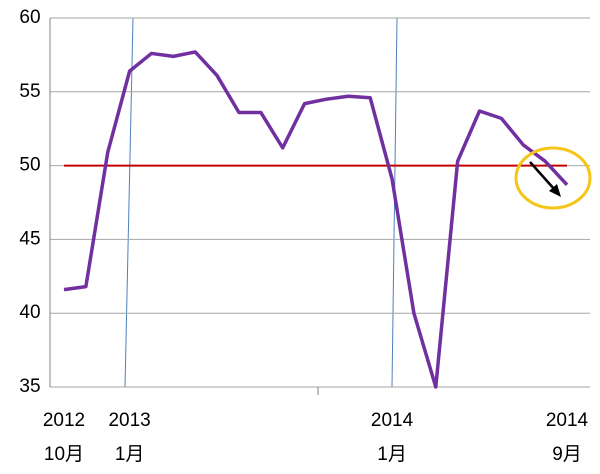 The width and height of the screenshot is (600, 474). I want to click on arrow, so click(542, 176).